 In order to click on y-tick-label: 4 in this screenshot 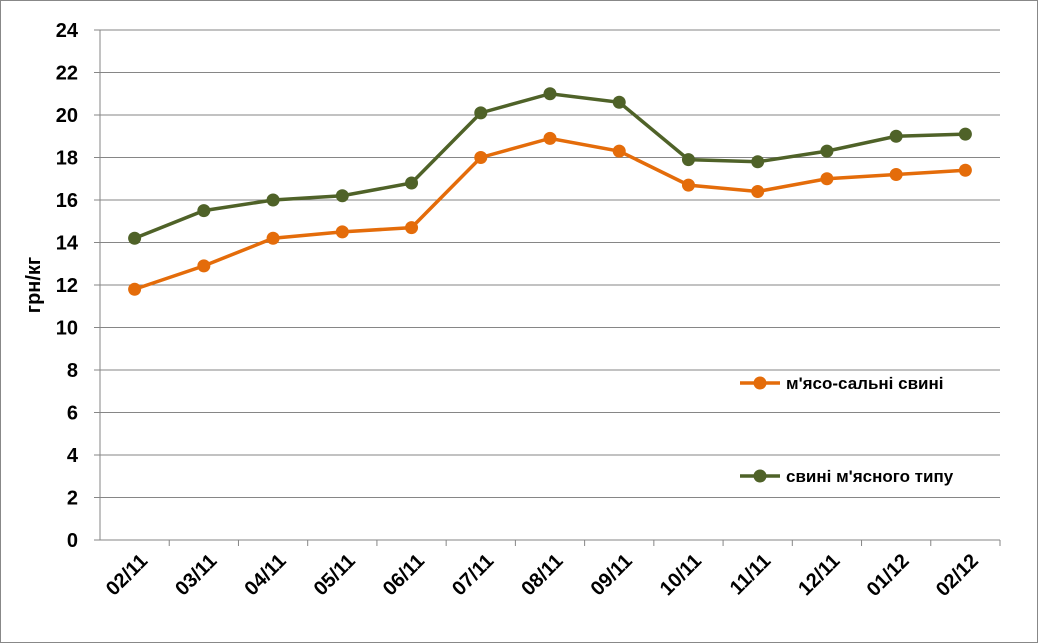, I will do `click(73, 456)`.